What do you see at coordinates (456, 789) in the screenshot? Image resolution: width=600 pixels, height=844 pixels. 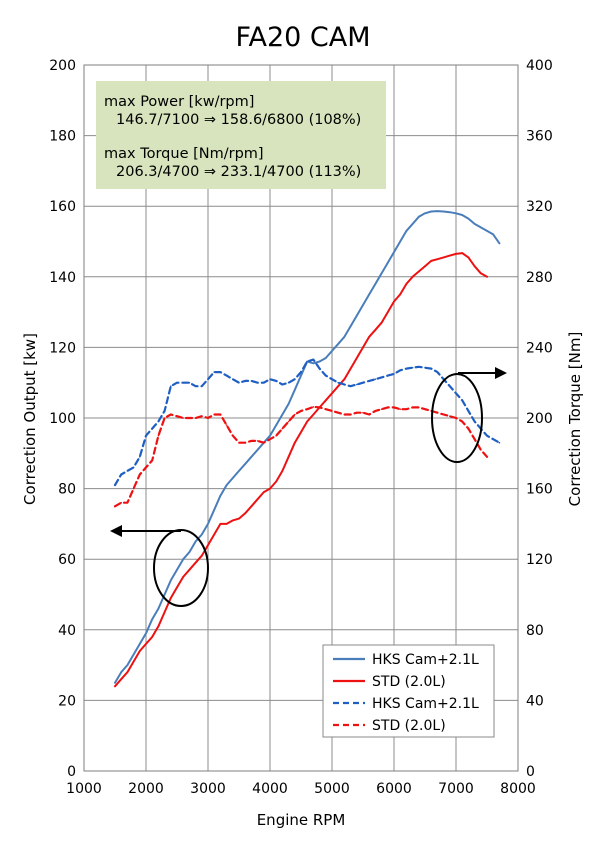 I see `x-tick-label: 7000` at bounding box center [456, 789].